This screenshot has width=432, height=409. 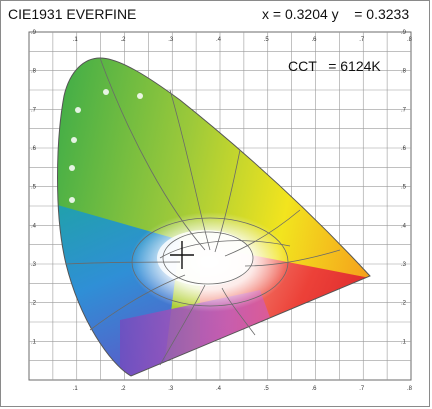 What do you see at coordinates (354, 66) in the screenshot?
I see `cct-value: = 6124K` at bounding box center [354, 66].